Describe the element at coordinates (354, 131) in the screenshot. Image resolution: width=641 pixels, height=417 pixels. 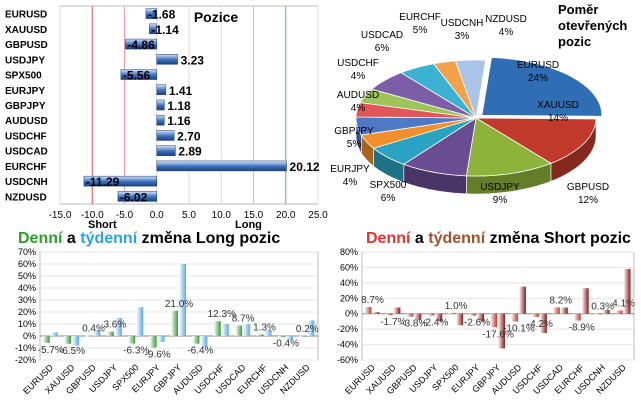
I see `pie-slice-label: GBPJPY` at that location.